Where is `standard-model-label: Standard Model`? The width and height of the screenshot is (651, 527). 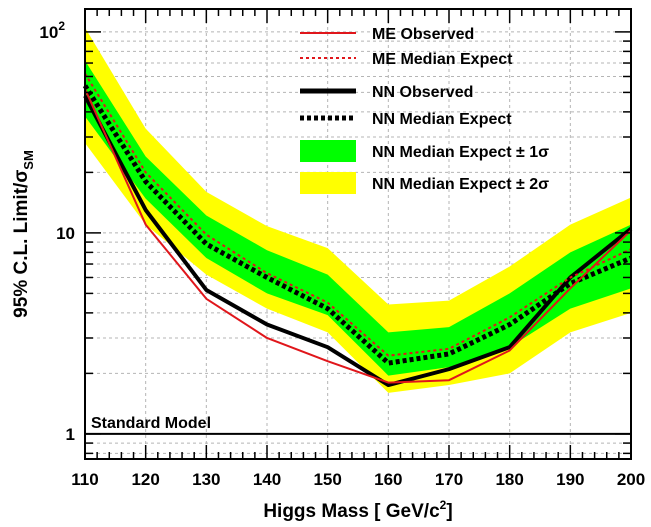 standard-model-label: Standard Model is located at coordinates (151, 423).